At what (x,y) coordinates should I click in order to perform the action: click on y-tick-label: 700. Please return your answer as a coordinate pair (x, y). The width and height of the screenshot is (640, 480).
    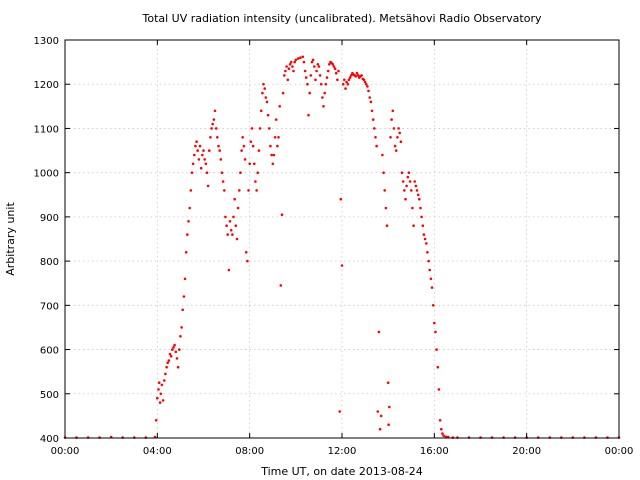
    Looking at the image, I should click on (49, 306).